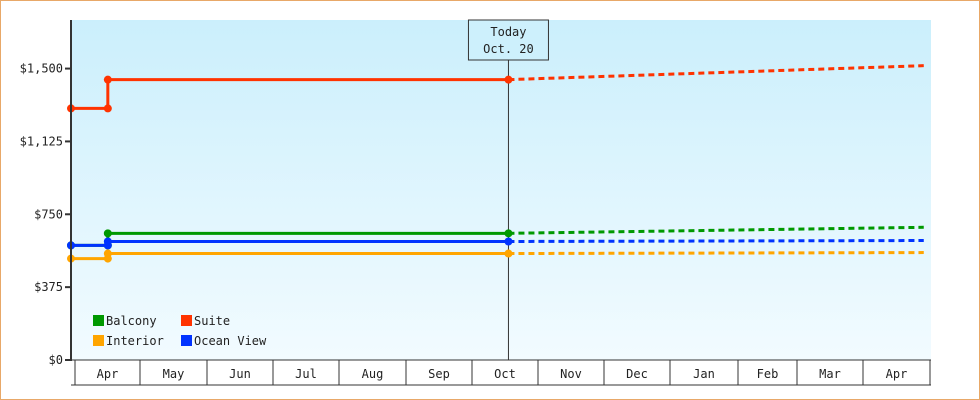  I want to click on x-tick-label: Oct, so click(505, 374).